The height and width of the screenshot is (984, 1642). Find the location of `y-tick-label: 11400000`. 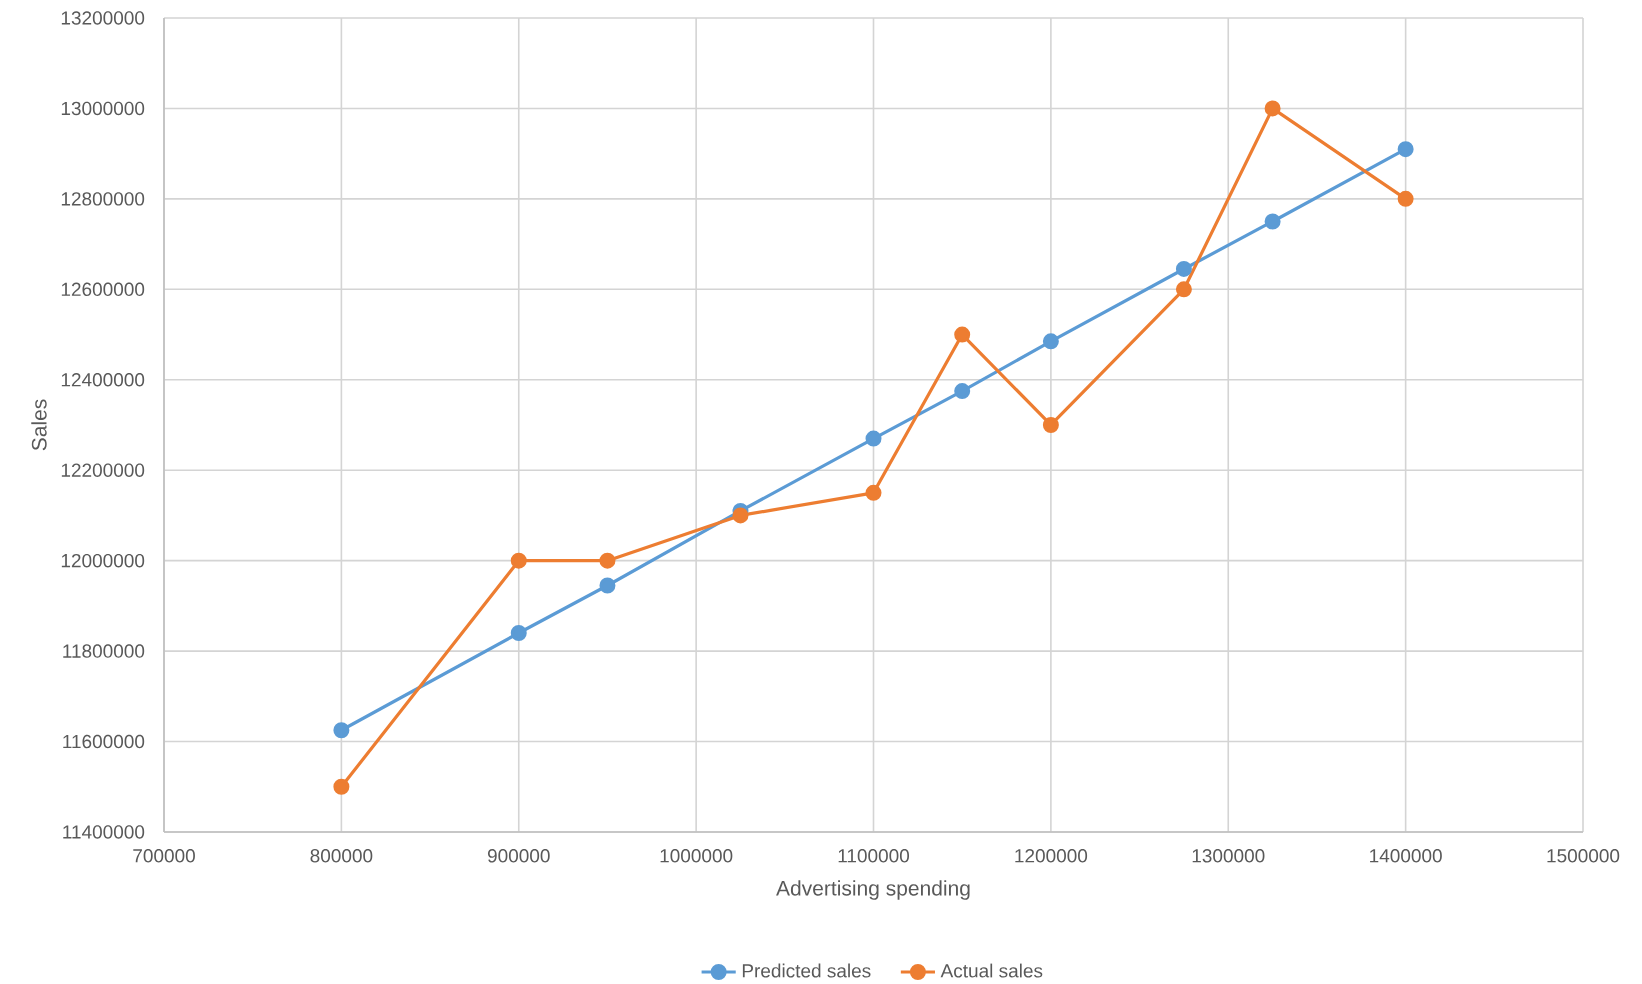

y-tick-label: 11400000 is located at coordinates (104, 832).